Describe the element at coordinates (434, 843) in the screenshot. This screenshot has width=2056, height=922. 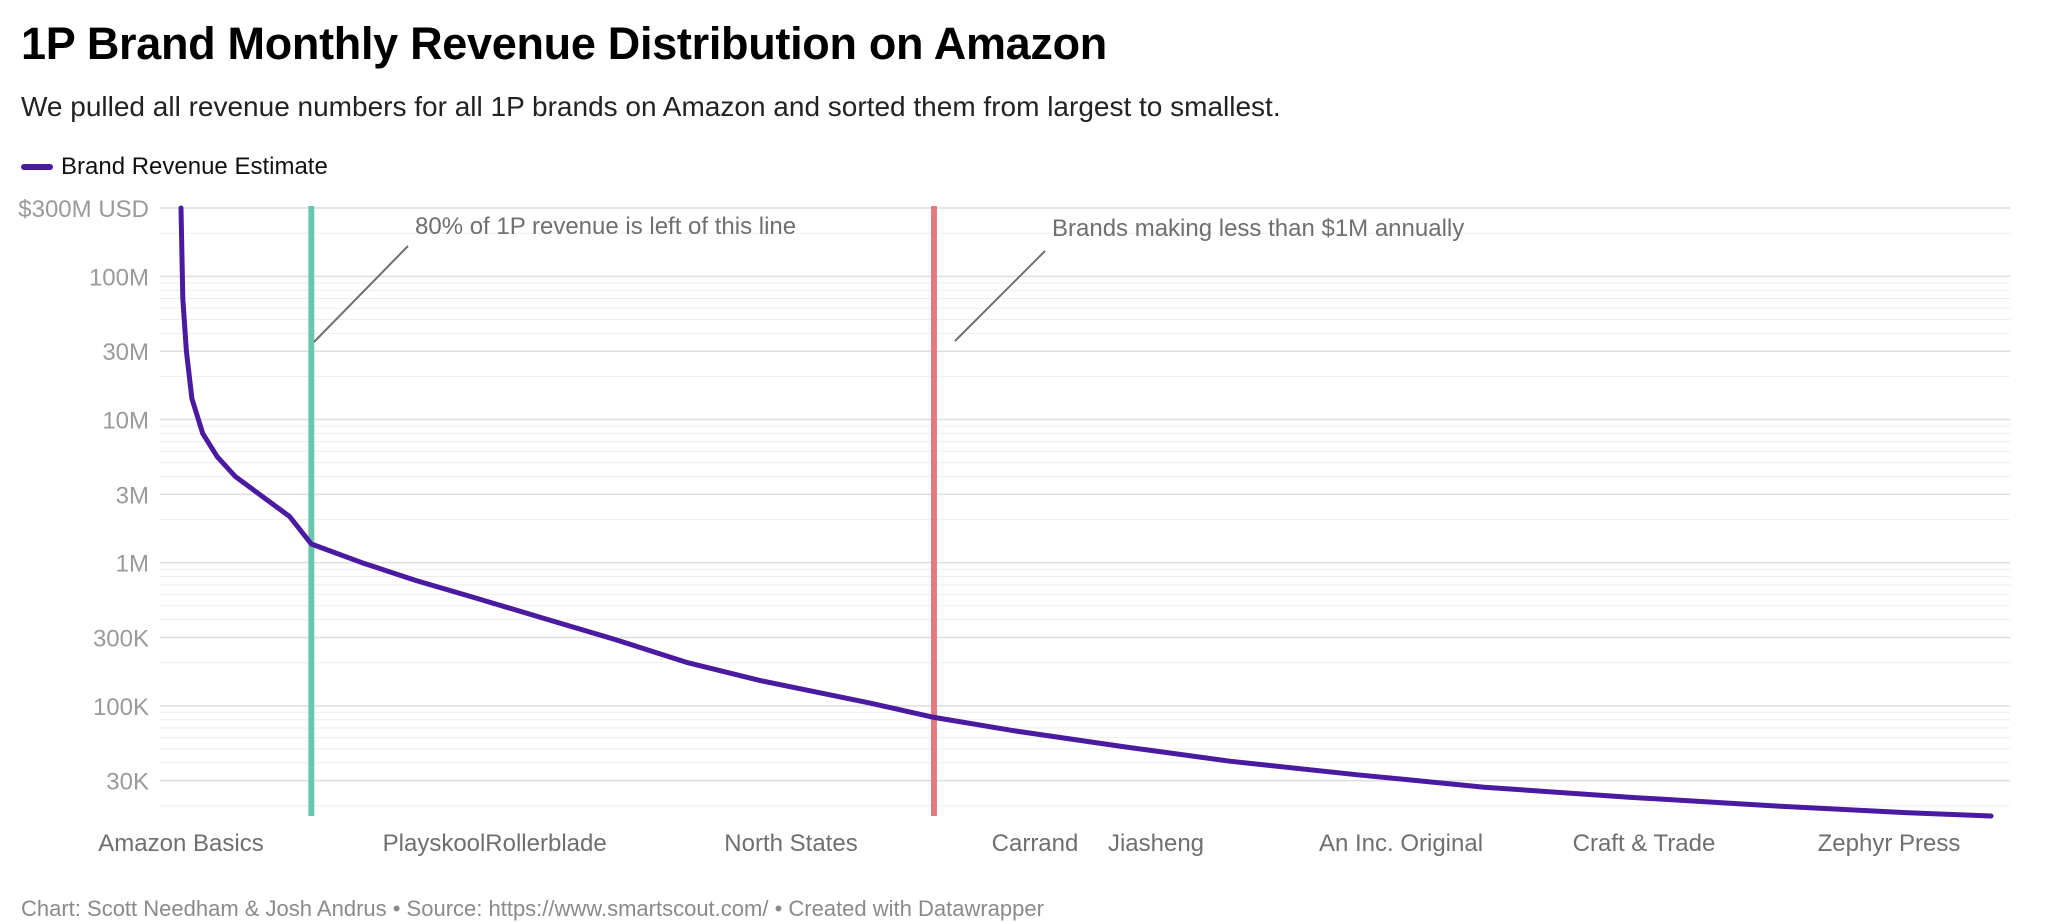
I see `x-tick-label: Playskool` at that location.